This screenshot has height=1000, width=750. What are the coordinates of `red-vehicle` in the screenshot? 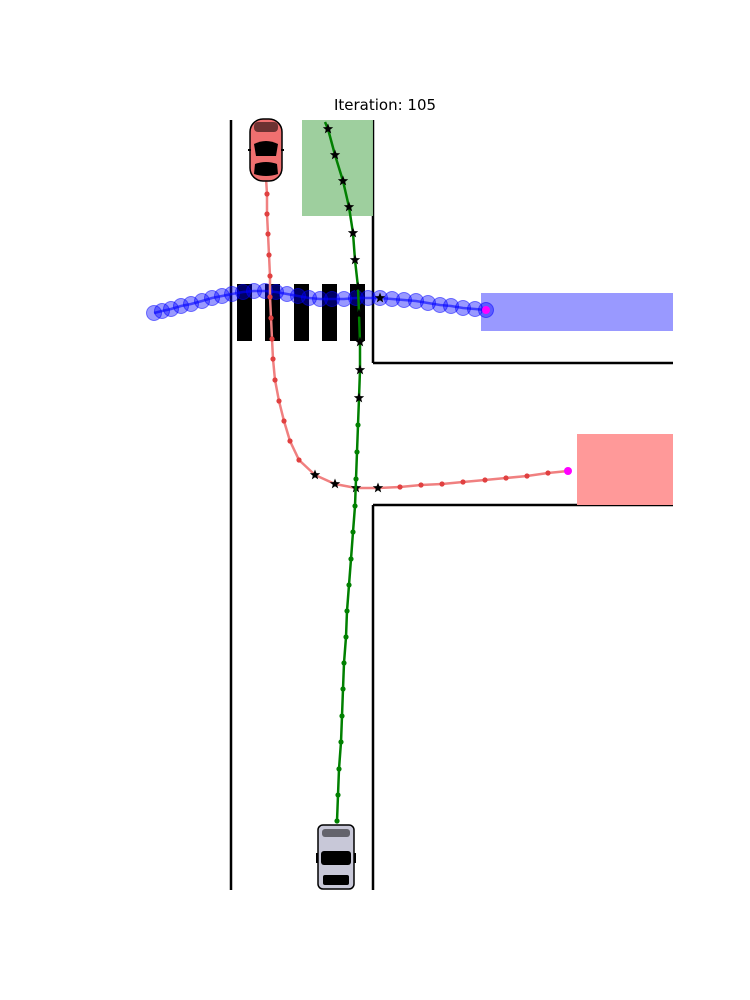 It's located at (266, 150).